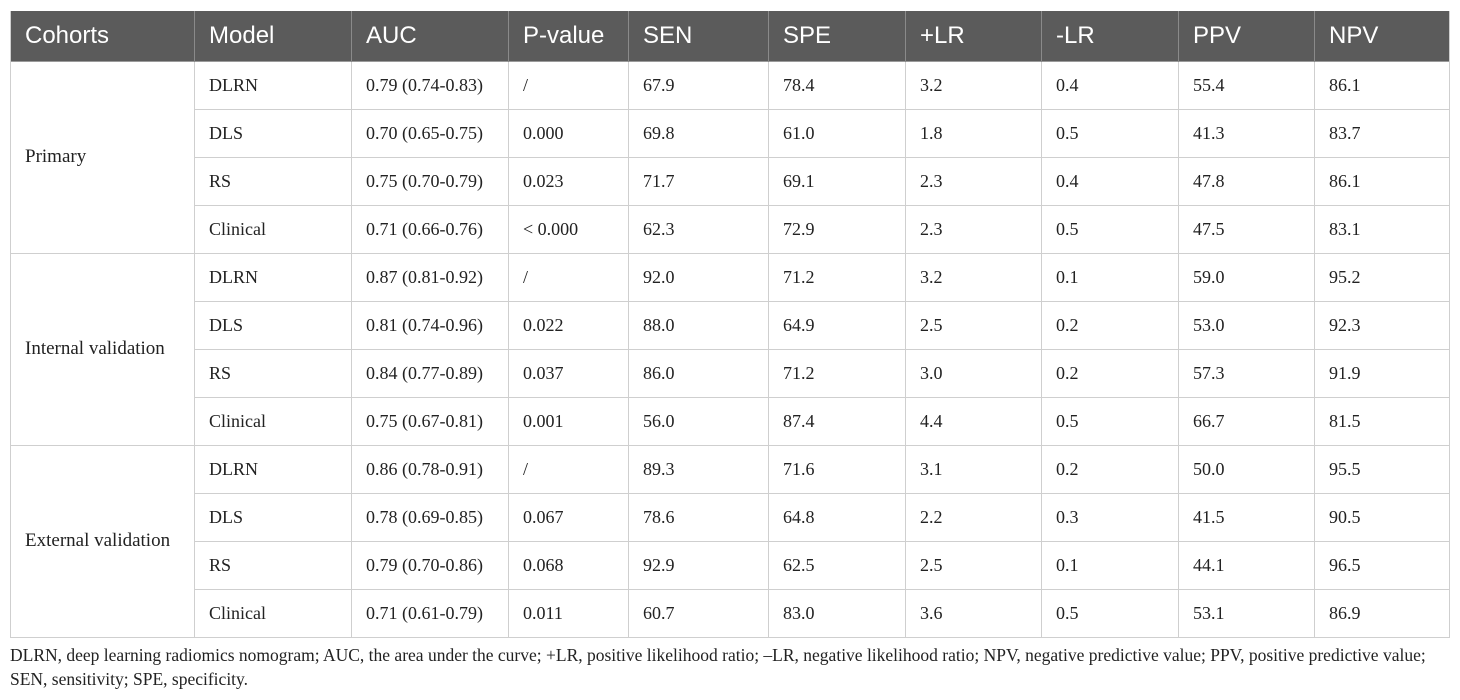 The height and width of the screenshot is (700, 1460). What do you see at coordinates (837, 517) in the screenshot?
I see `table-cell: 64.8` at bounding box center [837, 517].